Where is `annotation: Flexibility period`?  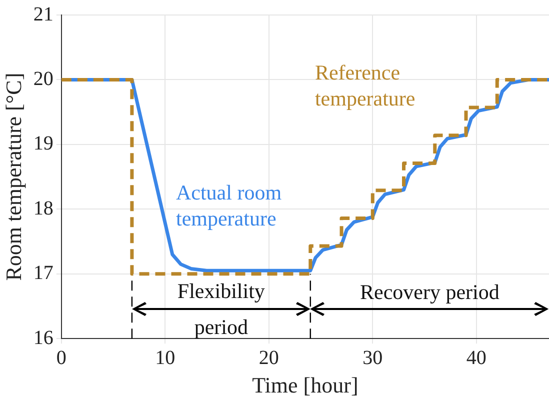
annotation: Flexibility period is located at coordinates (221, 308).